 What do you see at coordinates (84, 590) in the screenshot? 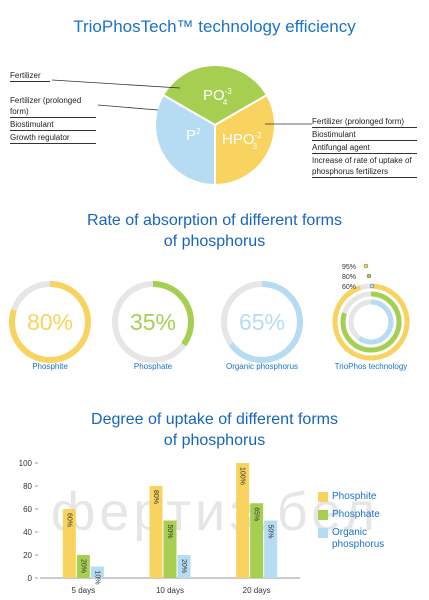
I see `x-tick-label: 5 days` at bounding box center [84, 590].